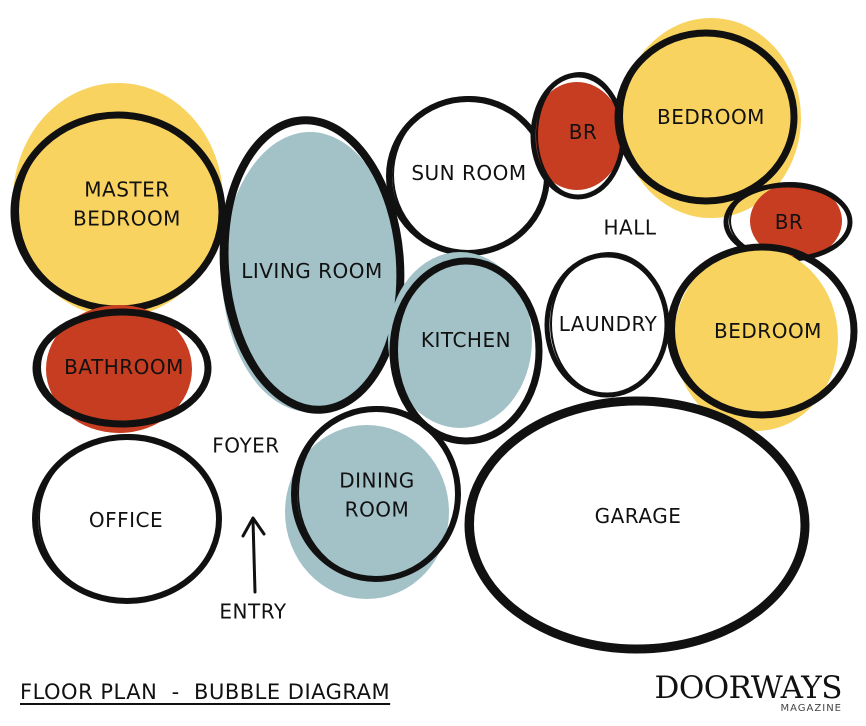 Image resolution: width=866 pixels, height=726 pixels. I want to click on dining-room-bubble, so click(373, 502).